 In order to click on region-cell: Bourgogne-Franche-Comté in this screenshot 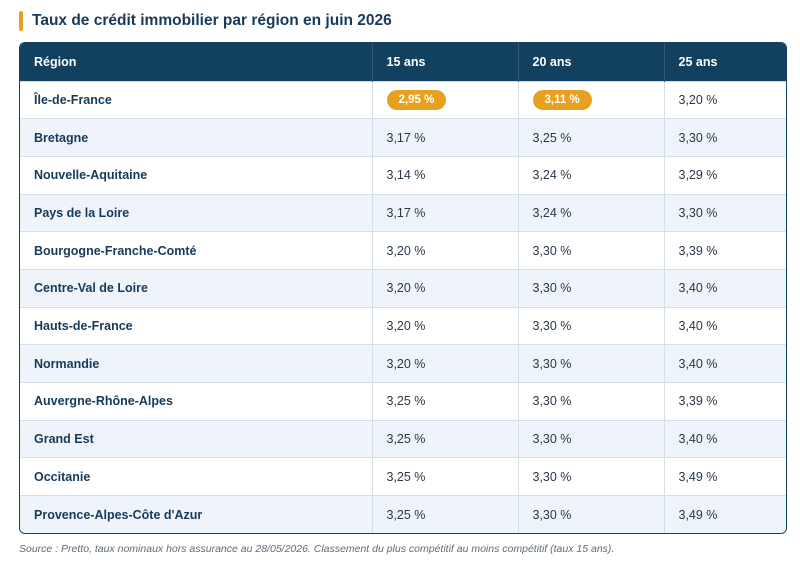, I will do `click(196, 250)`.